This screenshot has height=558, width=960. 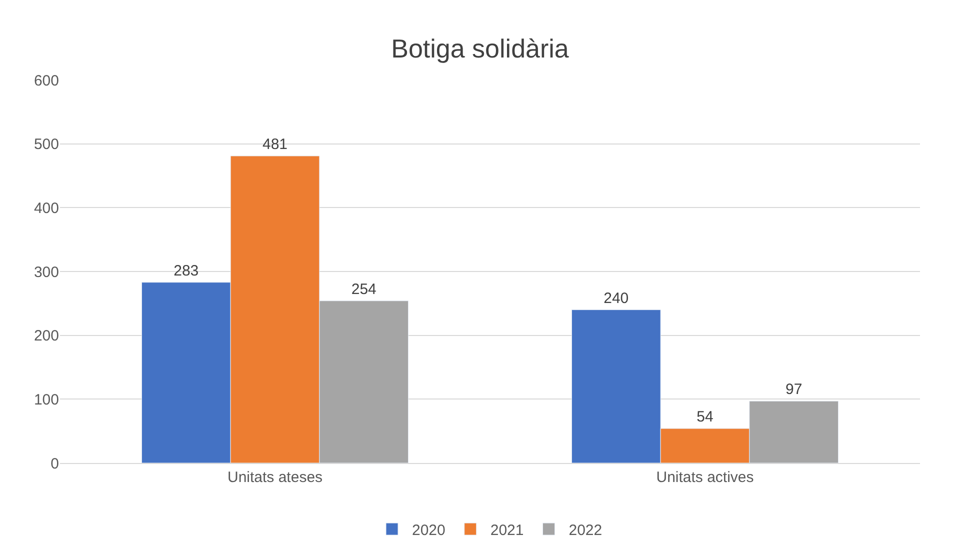 I want to click on data-label: 283, so click(x=186, y=271).